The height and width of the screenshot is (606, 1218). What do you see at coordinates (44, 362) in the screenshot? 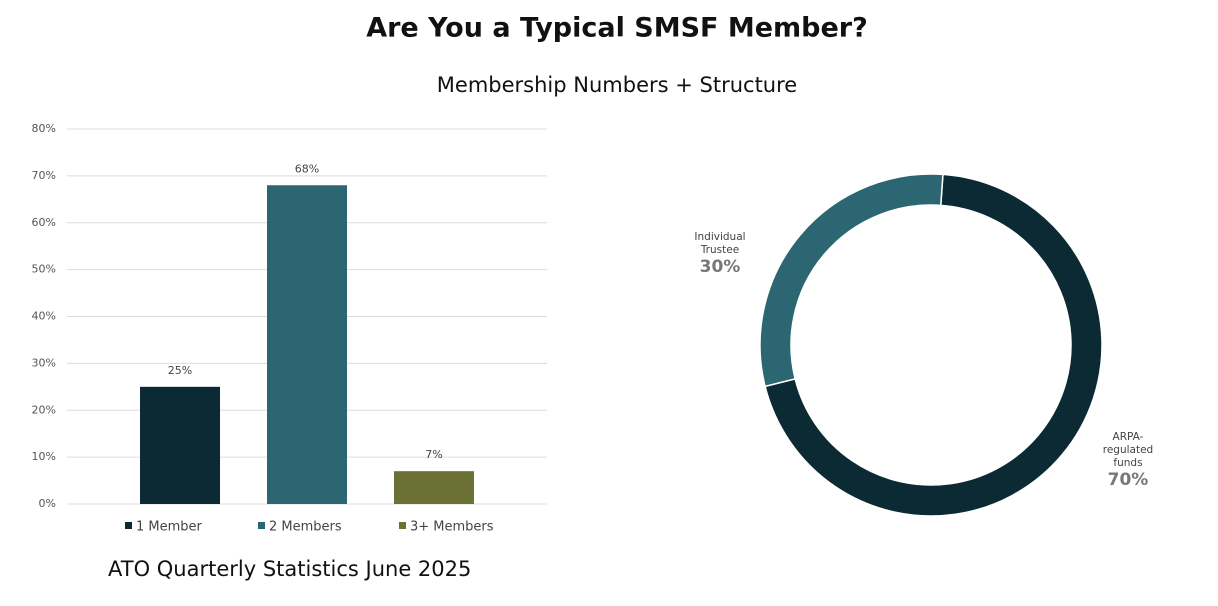
I see `y-tick-label: 30%` at bounding box center [44, 362].